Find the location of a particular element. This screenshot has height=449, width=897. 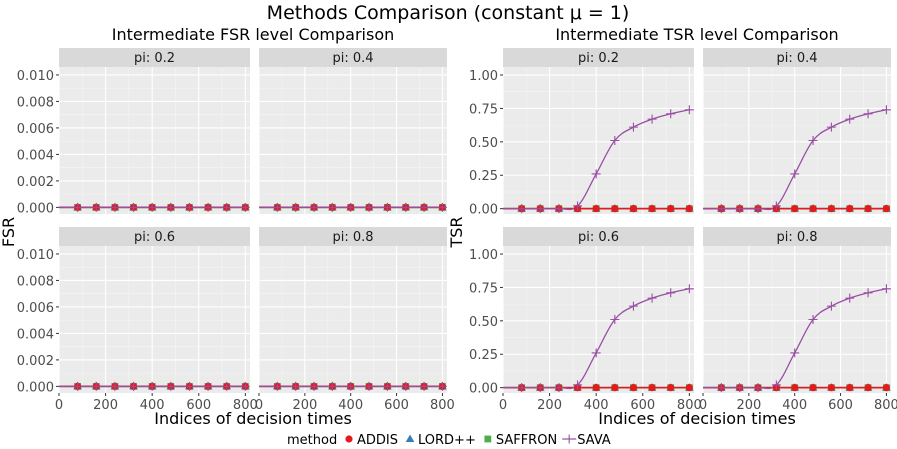

x-tick-label: 200 is located at coordinates (748, 405).